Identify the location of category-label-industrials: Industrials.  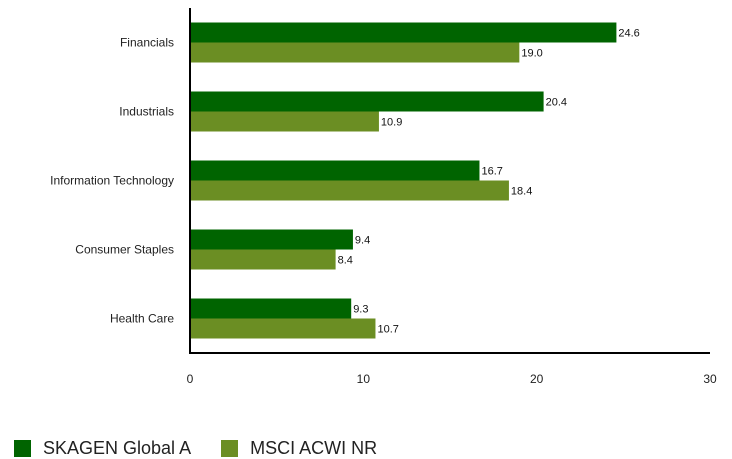
(146, 112).